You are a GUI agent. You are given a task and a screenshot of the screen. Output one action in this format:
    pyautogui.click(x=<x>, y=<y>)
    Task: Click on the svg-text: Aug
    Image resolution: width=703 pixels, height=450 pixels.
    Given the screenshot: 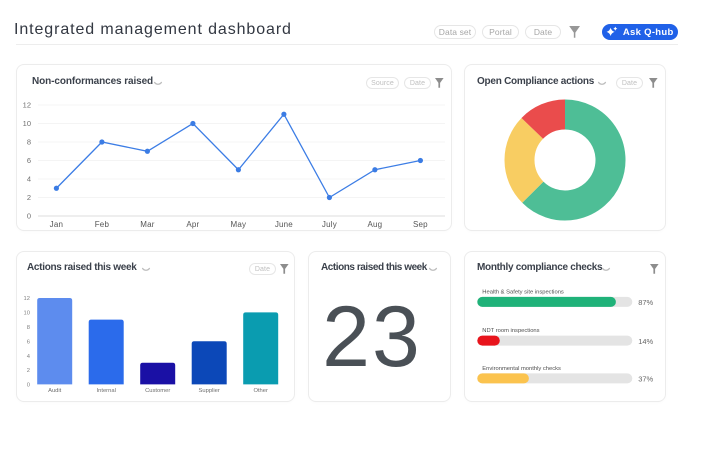 What is the action you would take?
    pyautogui.click(x=374, y=224)
    